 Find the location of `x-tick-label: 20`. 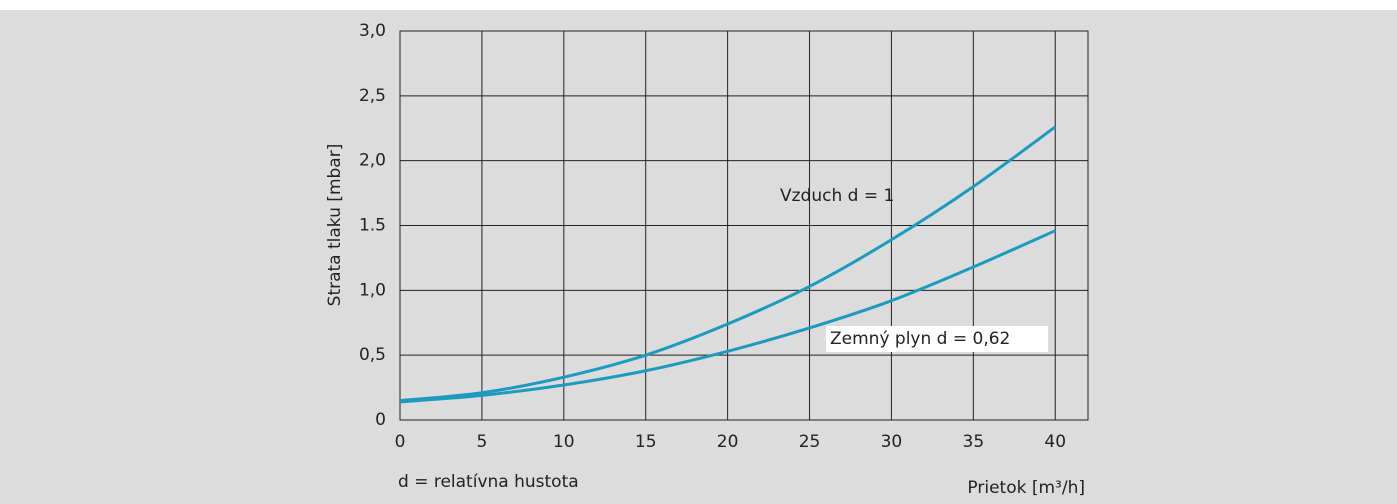

x-tick-label: 20 is located at coordinates (728, 442).